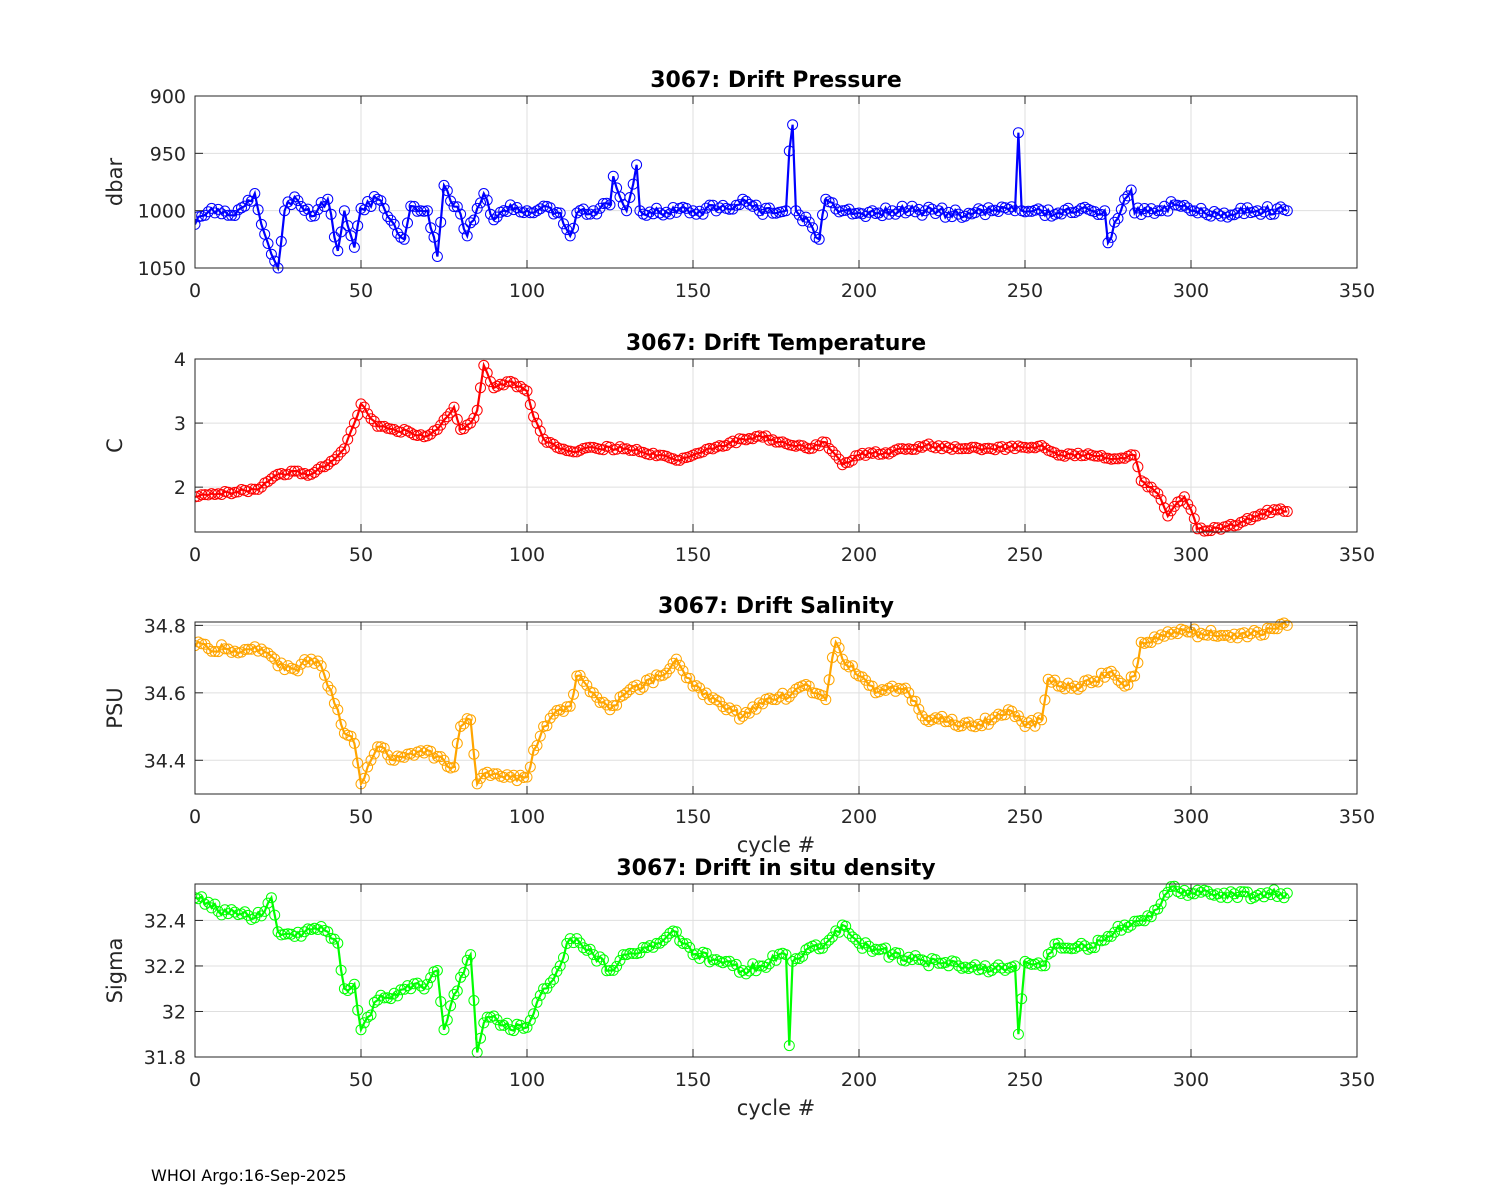 This screenshot has height=1200, width=1500. Describe the element at coordinates (527, 817) in the screenshot. I see `x-tick-label: 100` at that location.